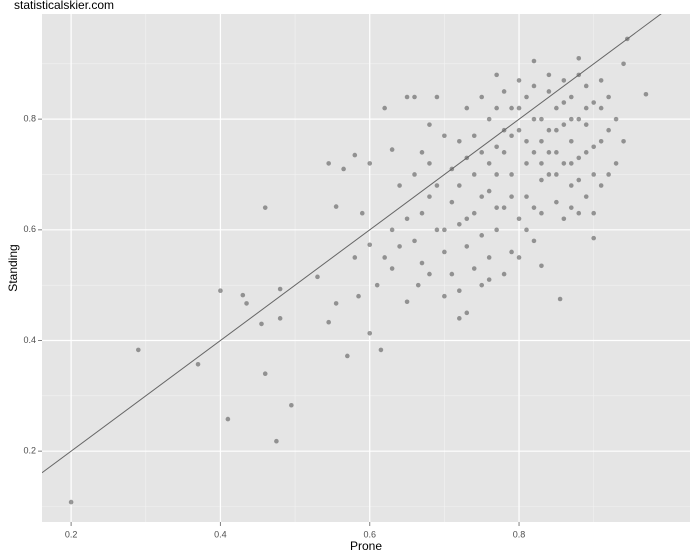 This screenshot has width=700, height=560. What do you see at coordinates (29, 119) in the screenshot?
I see `y-tick-label: 0.8` at bounding box center [29, 119].